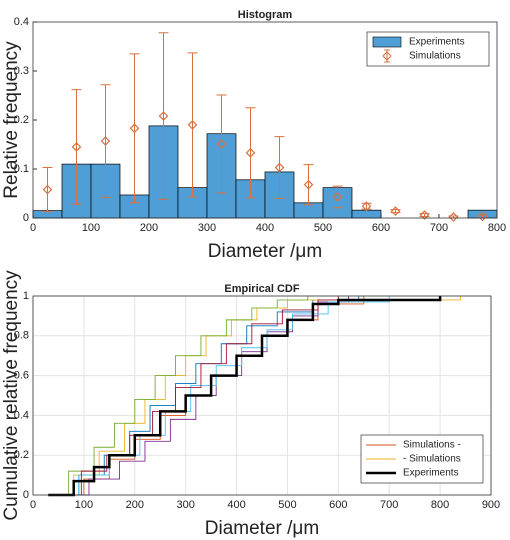 This screenshot has height=540, width=510. I want to click on legend-label: Simulations -, so click(432, 445).